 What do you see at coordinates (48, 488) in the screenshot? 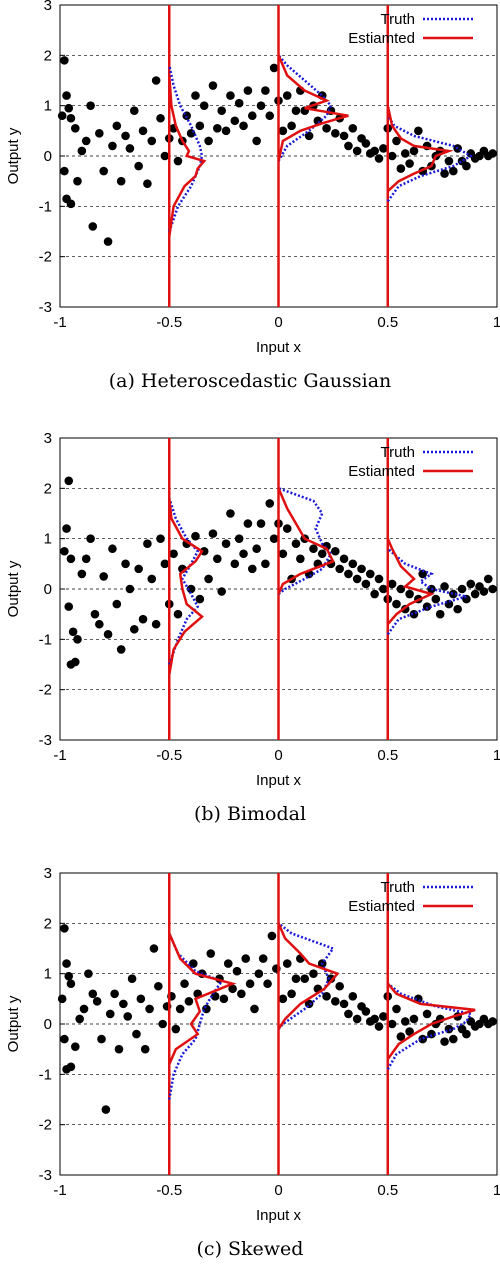
I see `y-tick-label: 2` at bounding box center [48, 488].